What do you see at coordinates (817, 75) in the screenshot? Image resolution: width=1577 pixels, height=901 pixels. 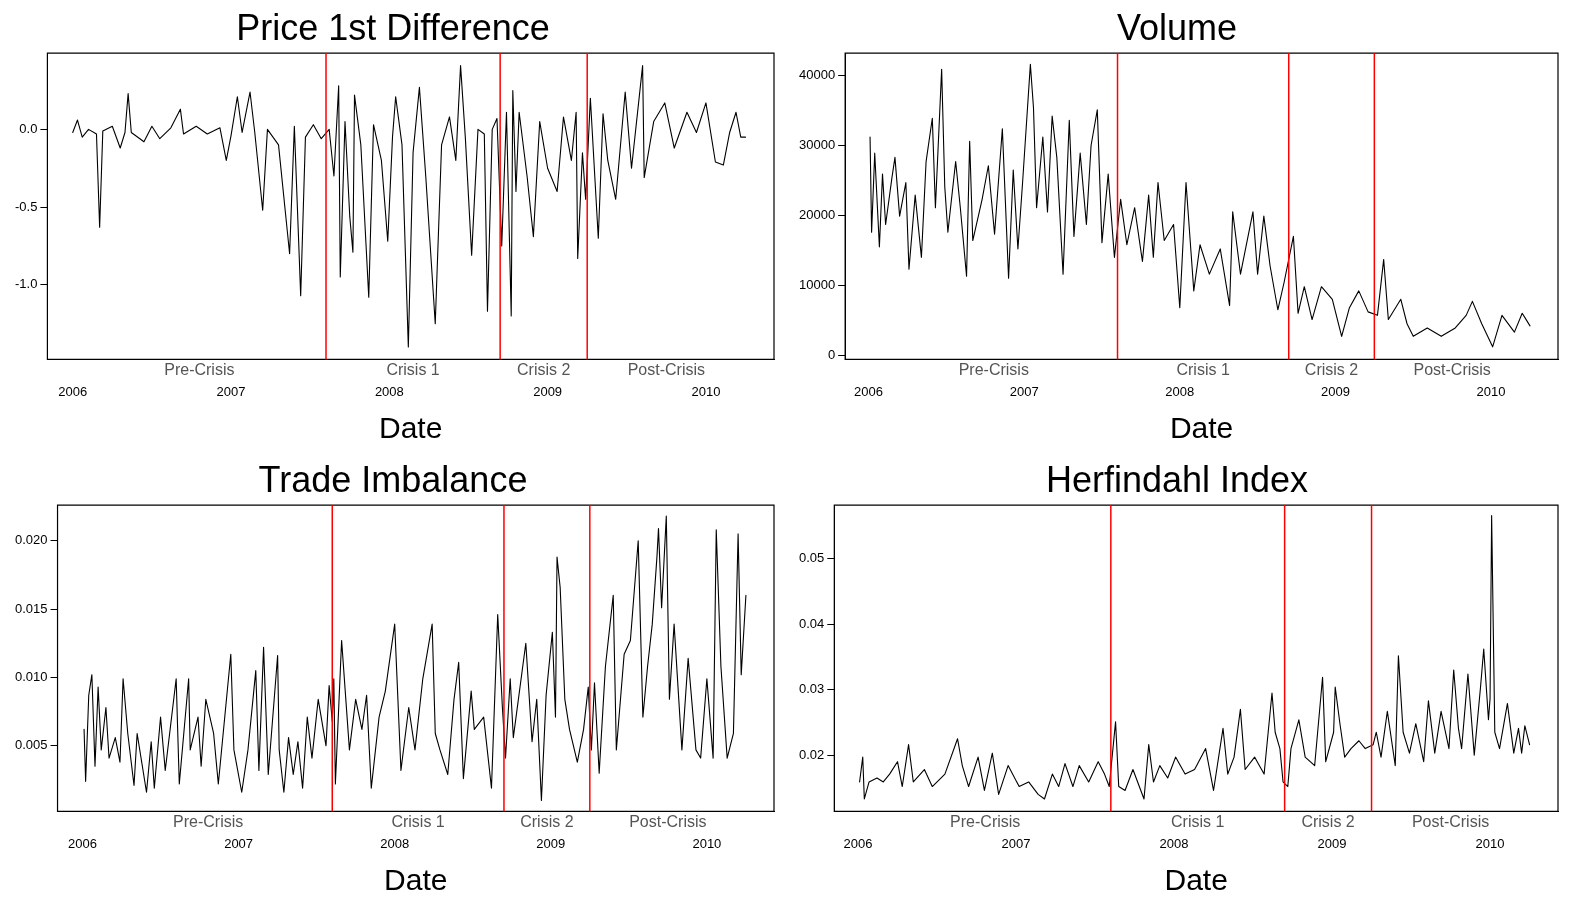 I see `y-tick-label: 40000` at bounding box center [817, 75].